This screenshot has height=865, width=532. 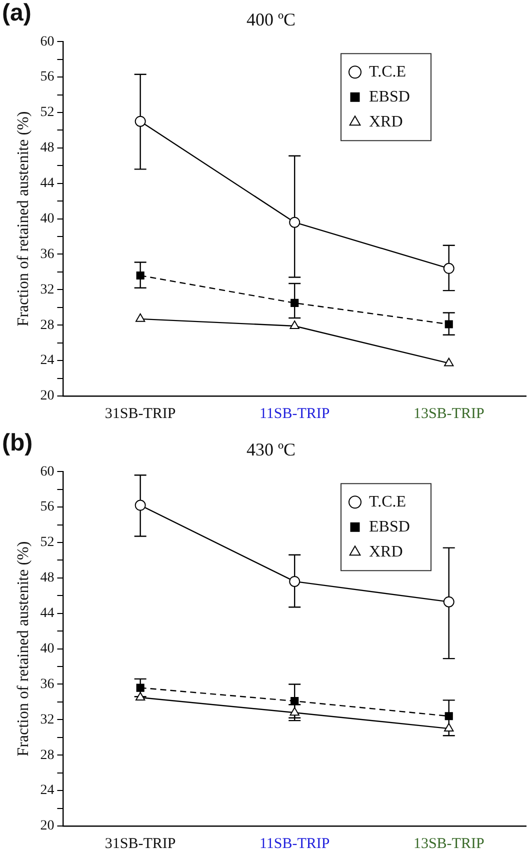 I want to click on chart-title: 400 ºC, so click(x=271, y=20).